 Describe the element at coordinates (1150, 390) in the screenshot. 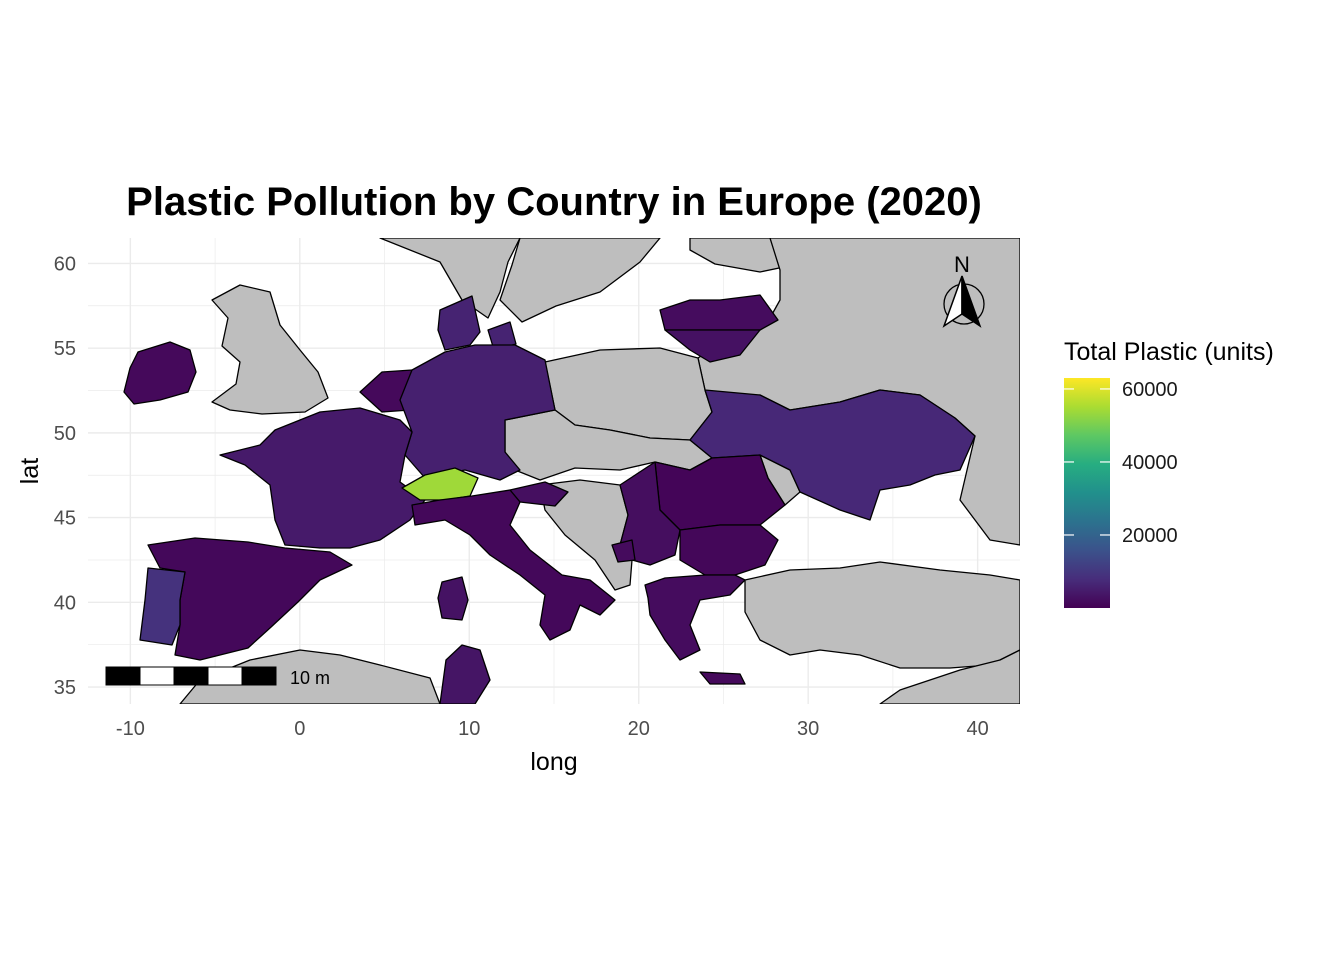

I see `legend-tick-label: 60000` at that location.